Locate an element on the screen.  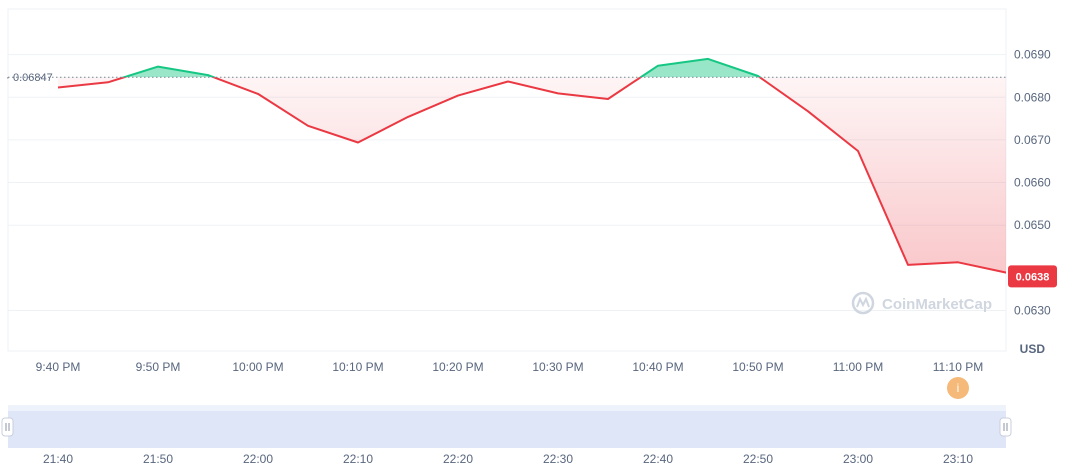
reference-price-label: 0.06847 is located at coordinates (33, 78).